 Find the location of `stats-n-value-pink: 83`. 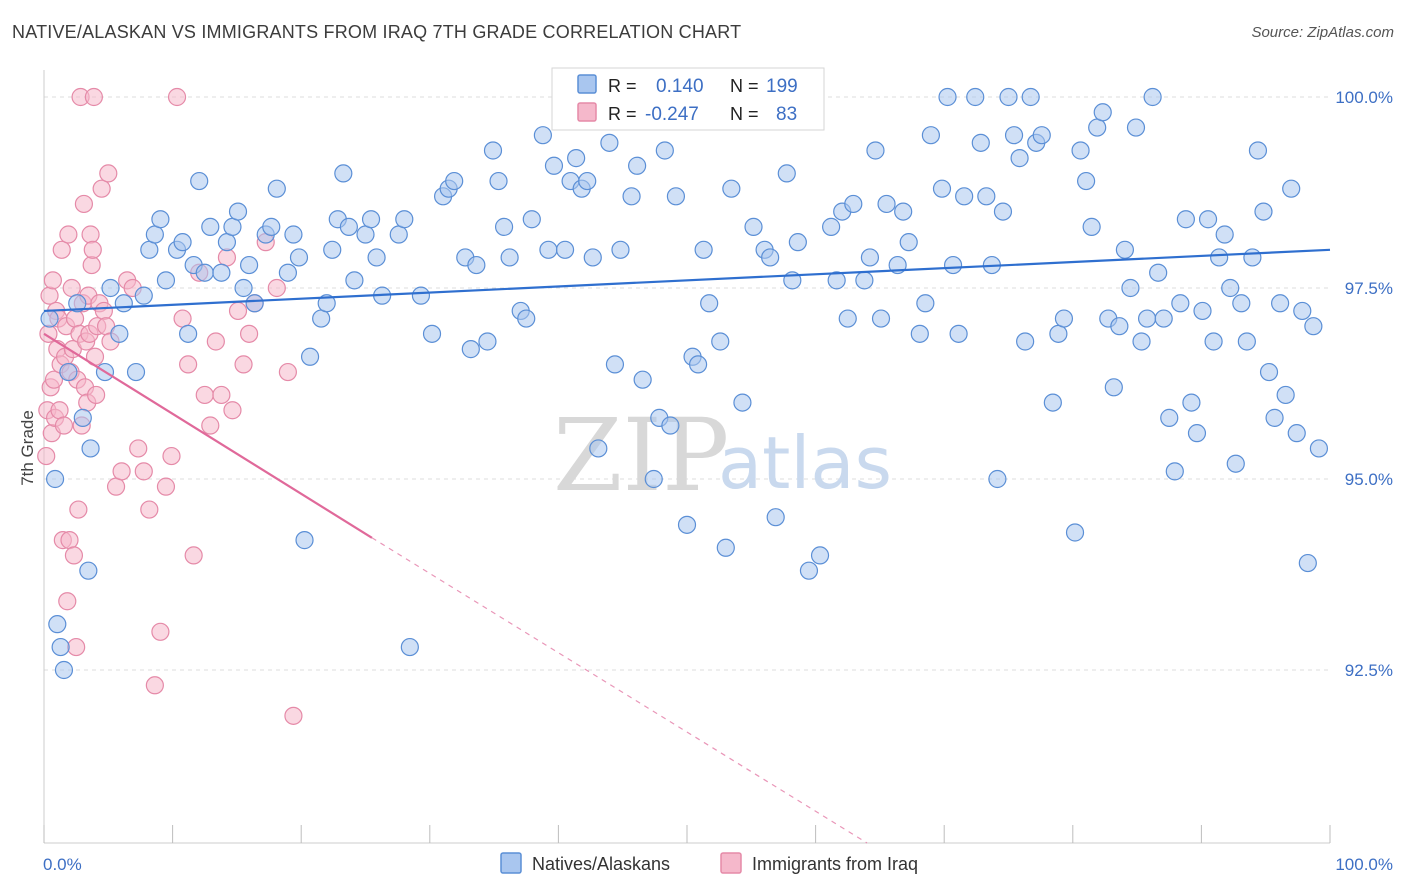

stats-n-value-pink: 83 is located at coordinates (786, 114).